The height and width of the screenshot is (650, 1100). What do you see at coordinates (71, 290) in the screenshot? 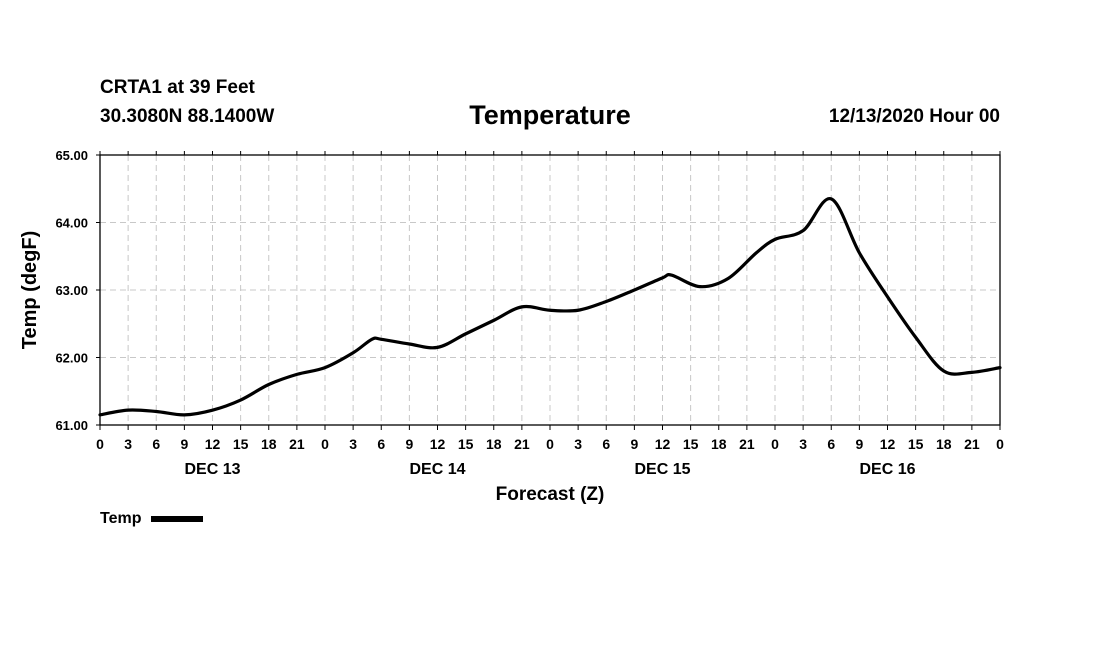
I see `y-tick-label: 63.00` at bounding box center [71, 290].